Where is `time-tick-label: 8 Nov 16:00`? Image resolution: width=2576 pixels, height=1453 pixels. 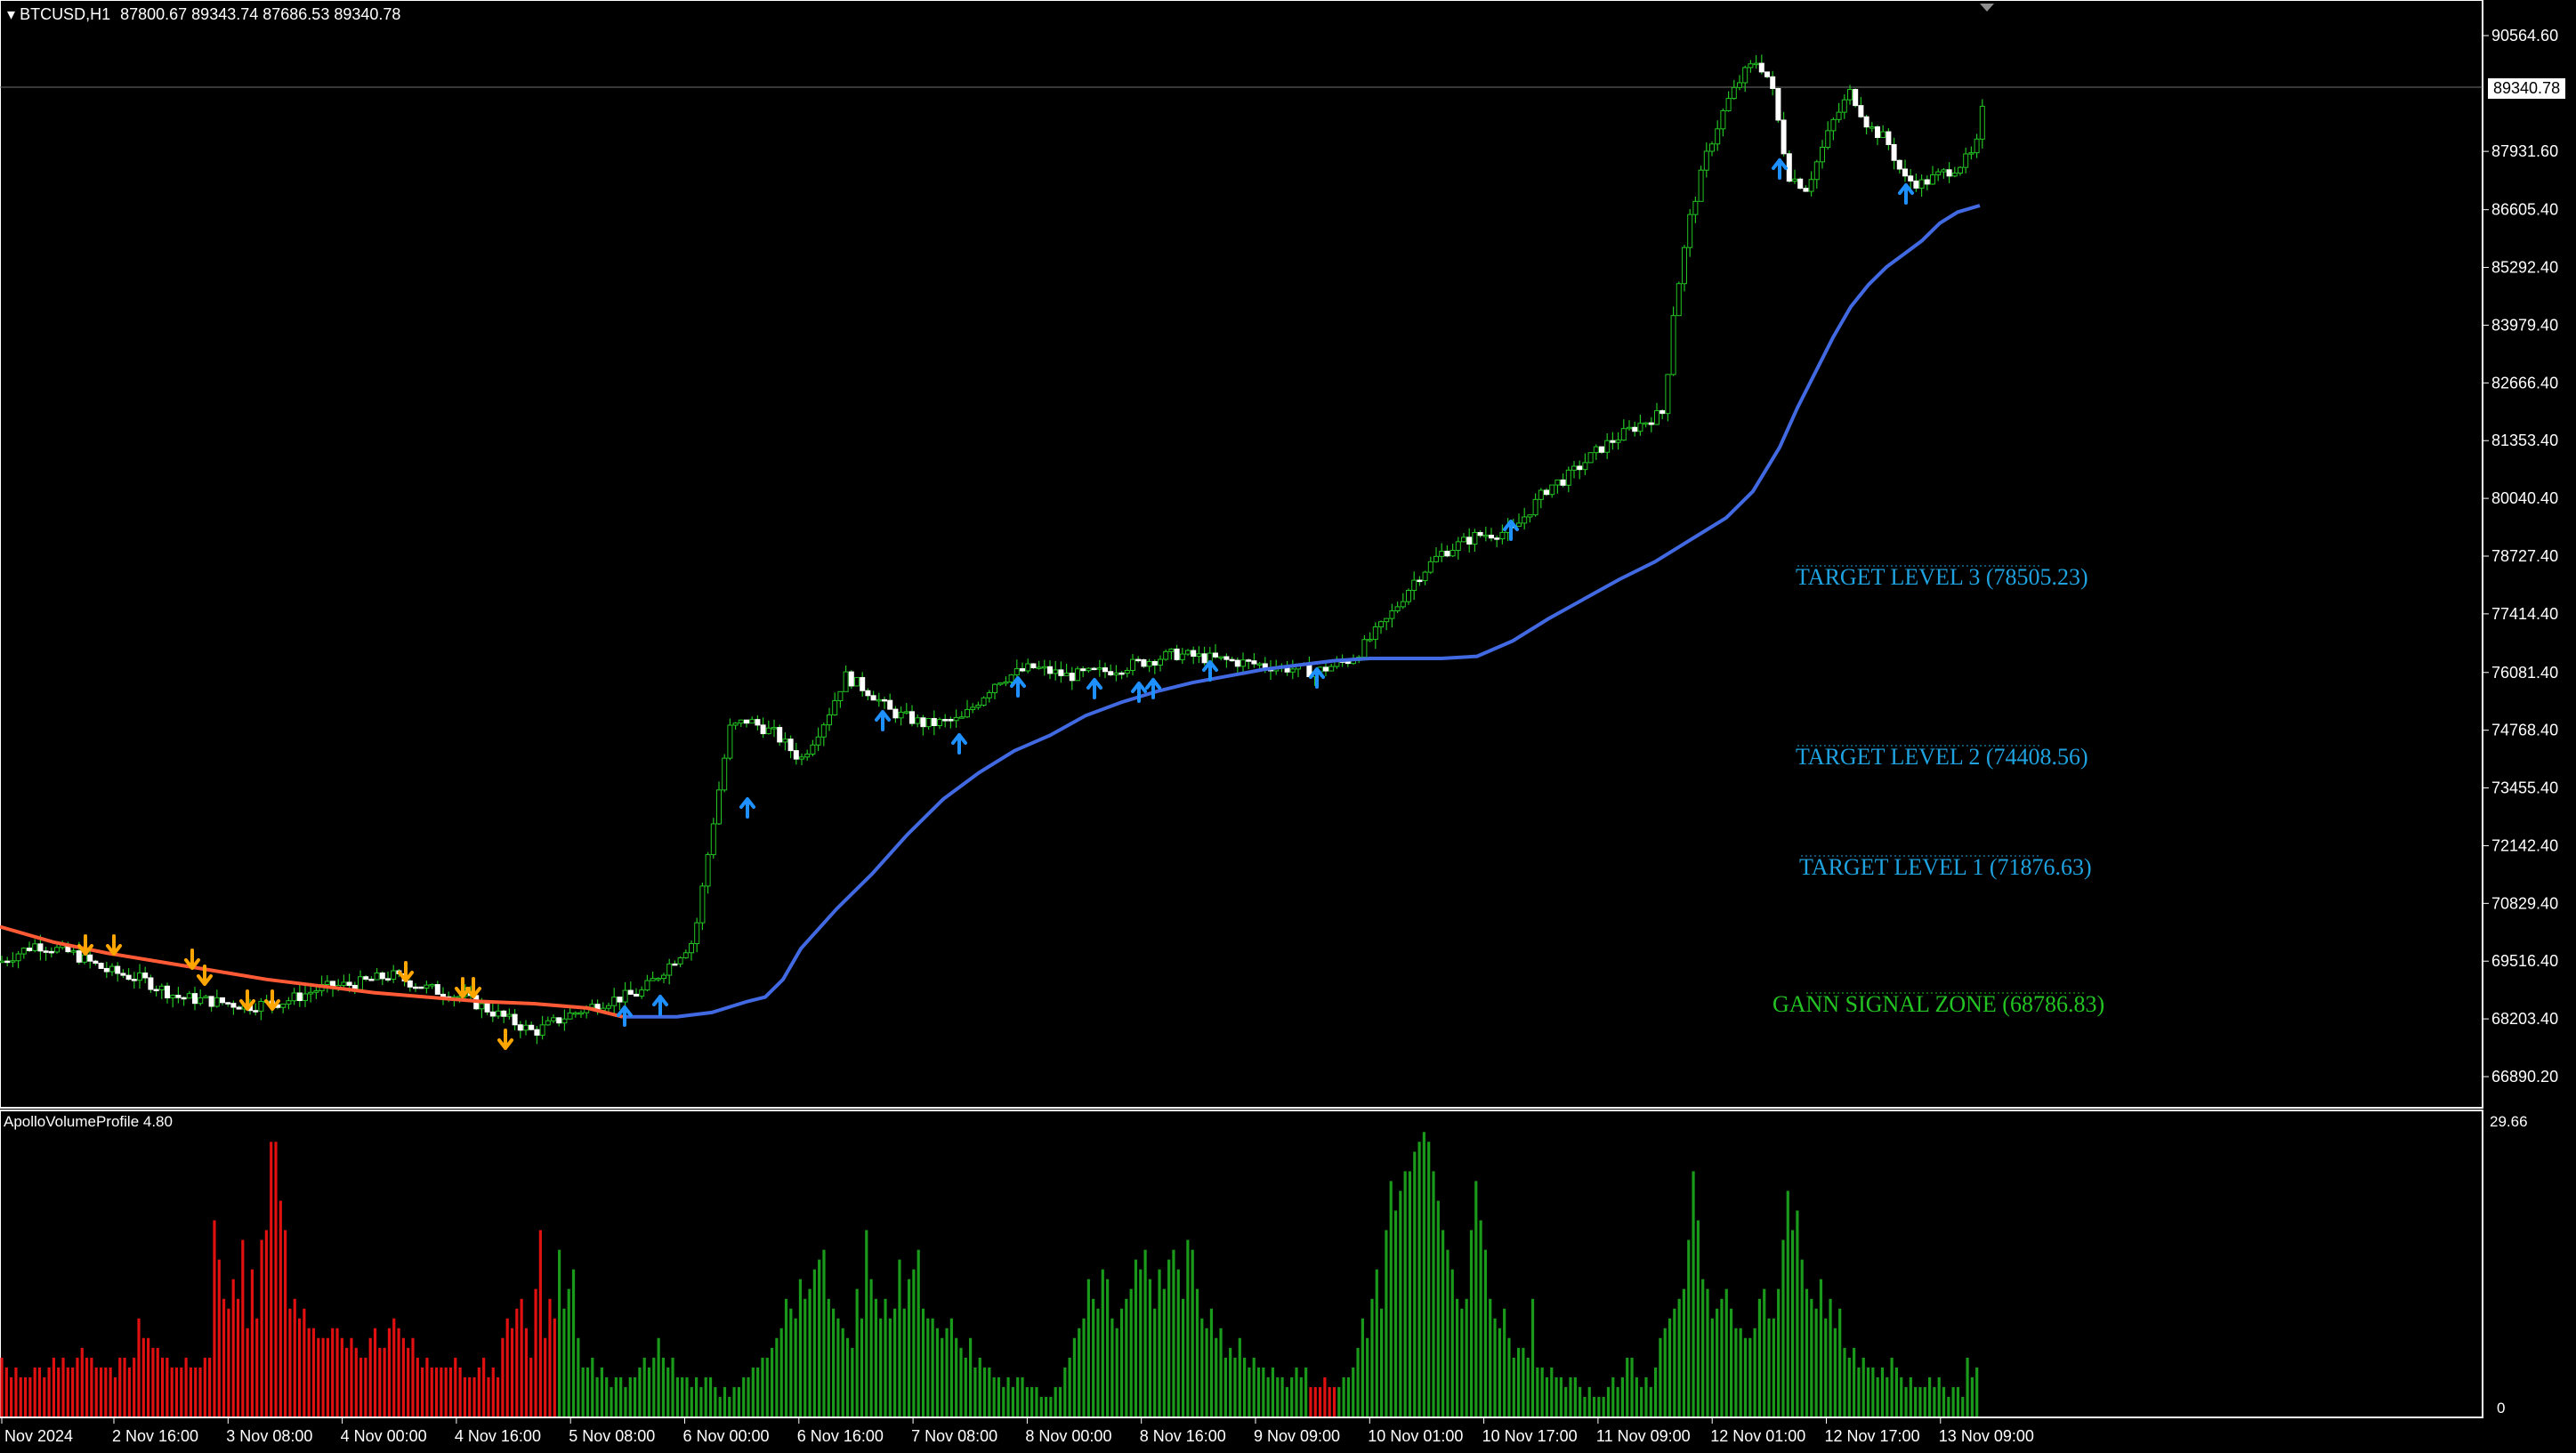 time-tick-label: 8 Nov 16:00 is located at coordinates (1183, 1436).